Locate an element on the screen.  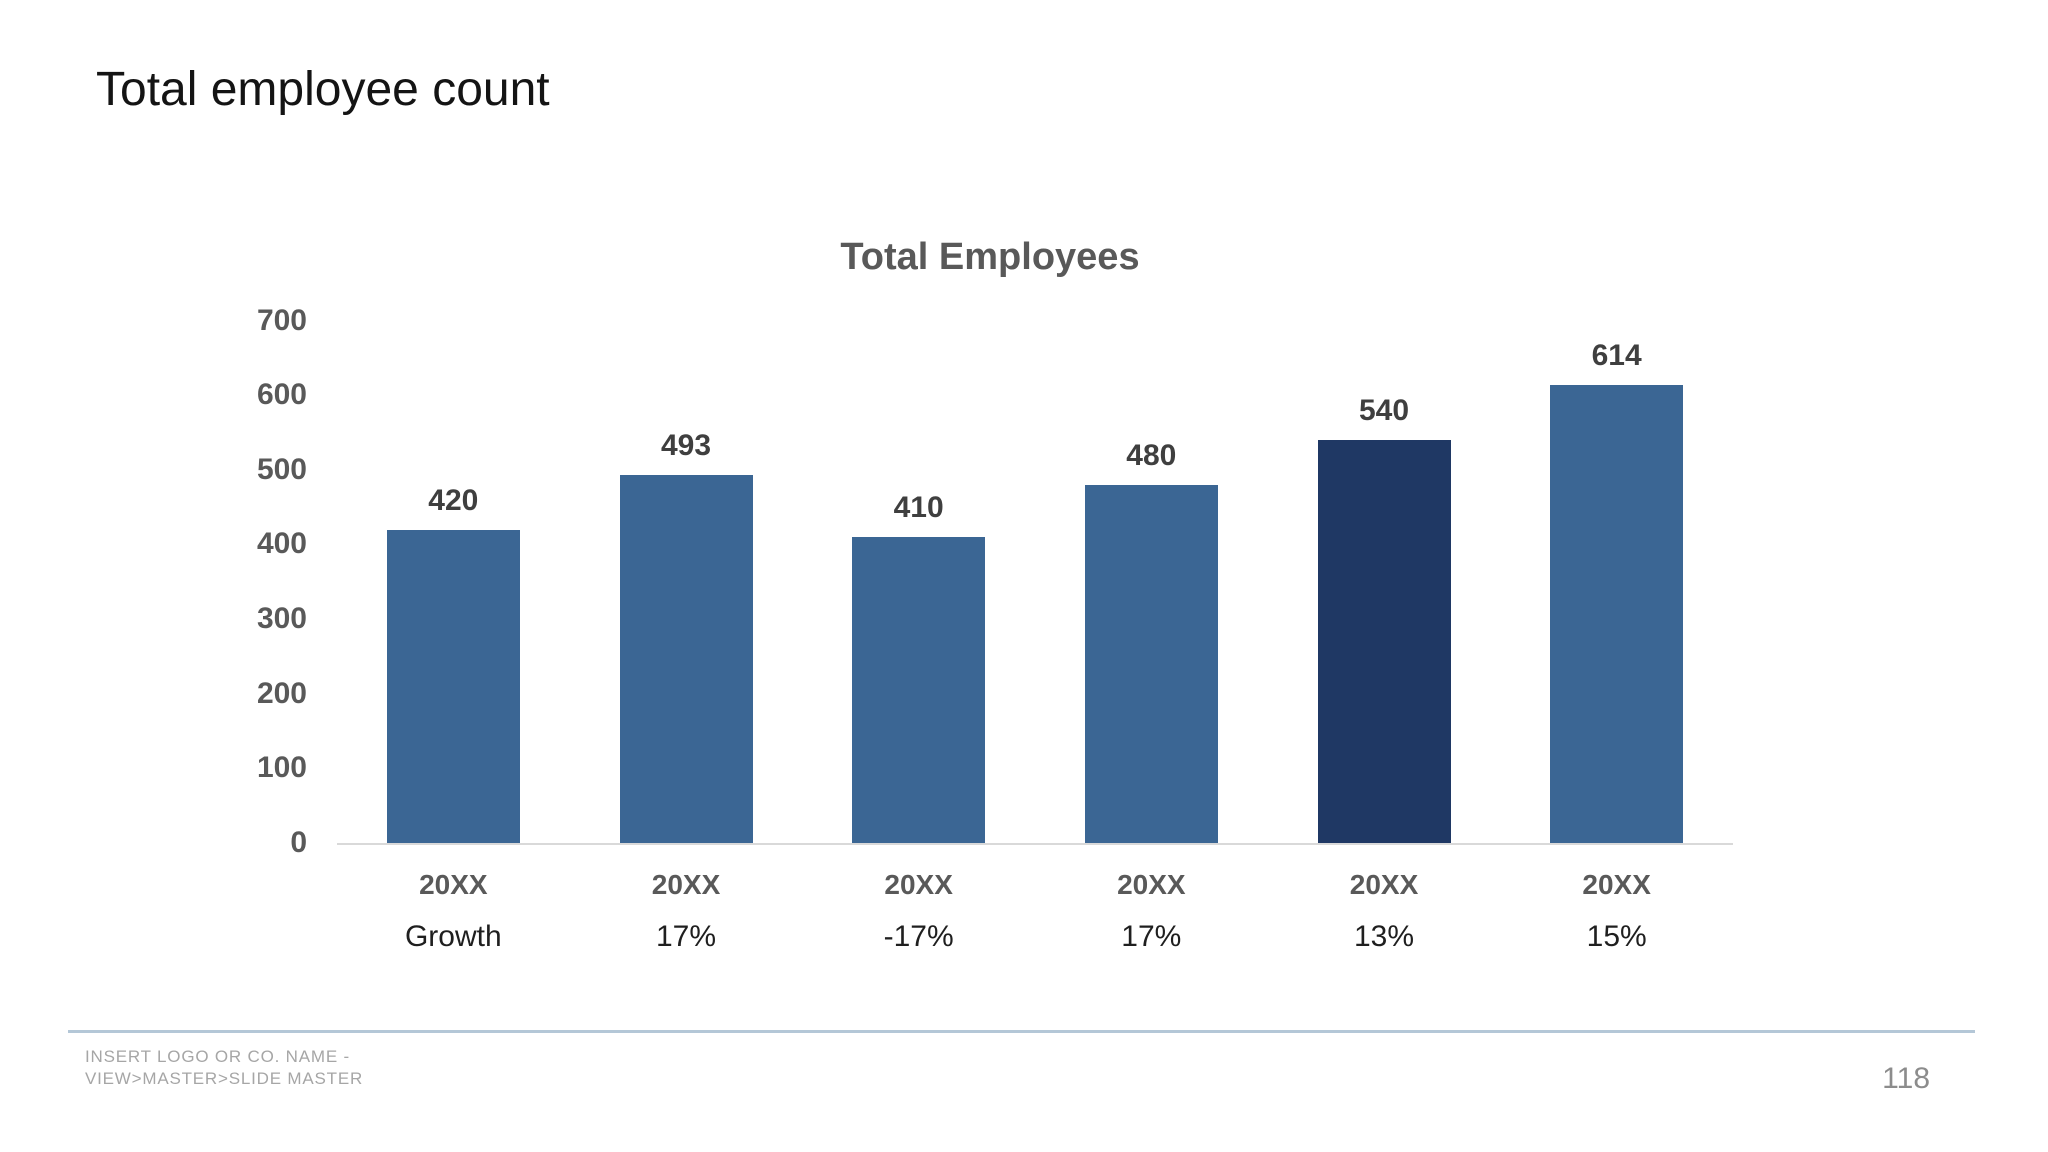
bar-value-label: 480 is located at coordinates (1151, 455).